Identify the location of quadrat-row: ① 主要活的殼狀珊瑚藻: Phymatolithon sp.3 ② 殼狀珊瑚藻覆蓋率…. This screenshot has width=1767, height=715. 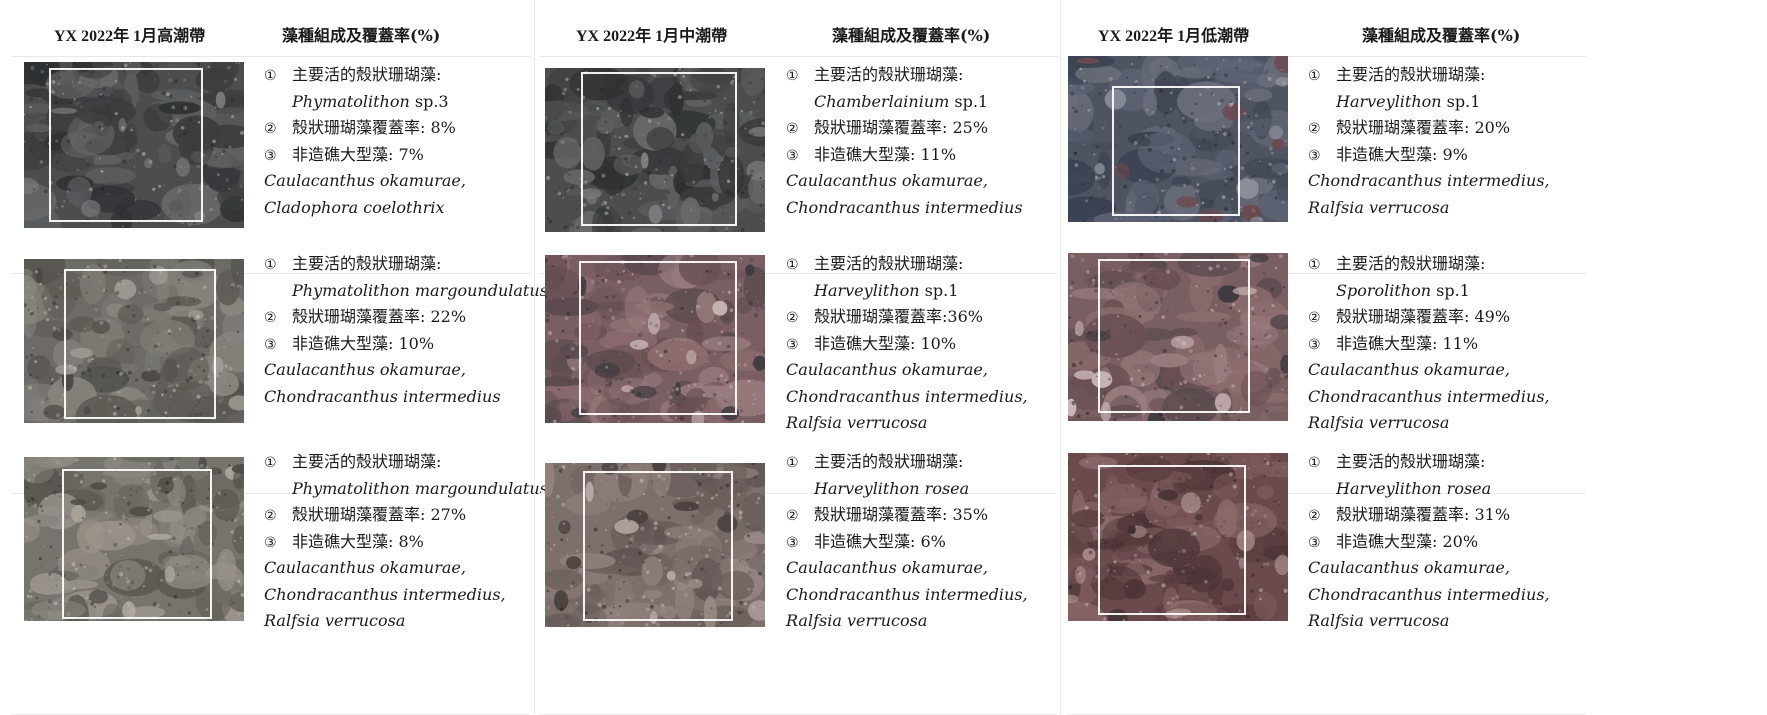
(271, 165).